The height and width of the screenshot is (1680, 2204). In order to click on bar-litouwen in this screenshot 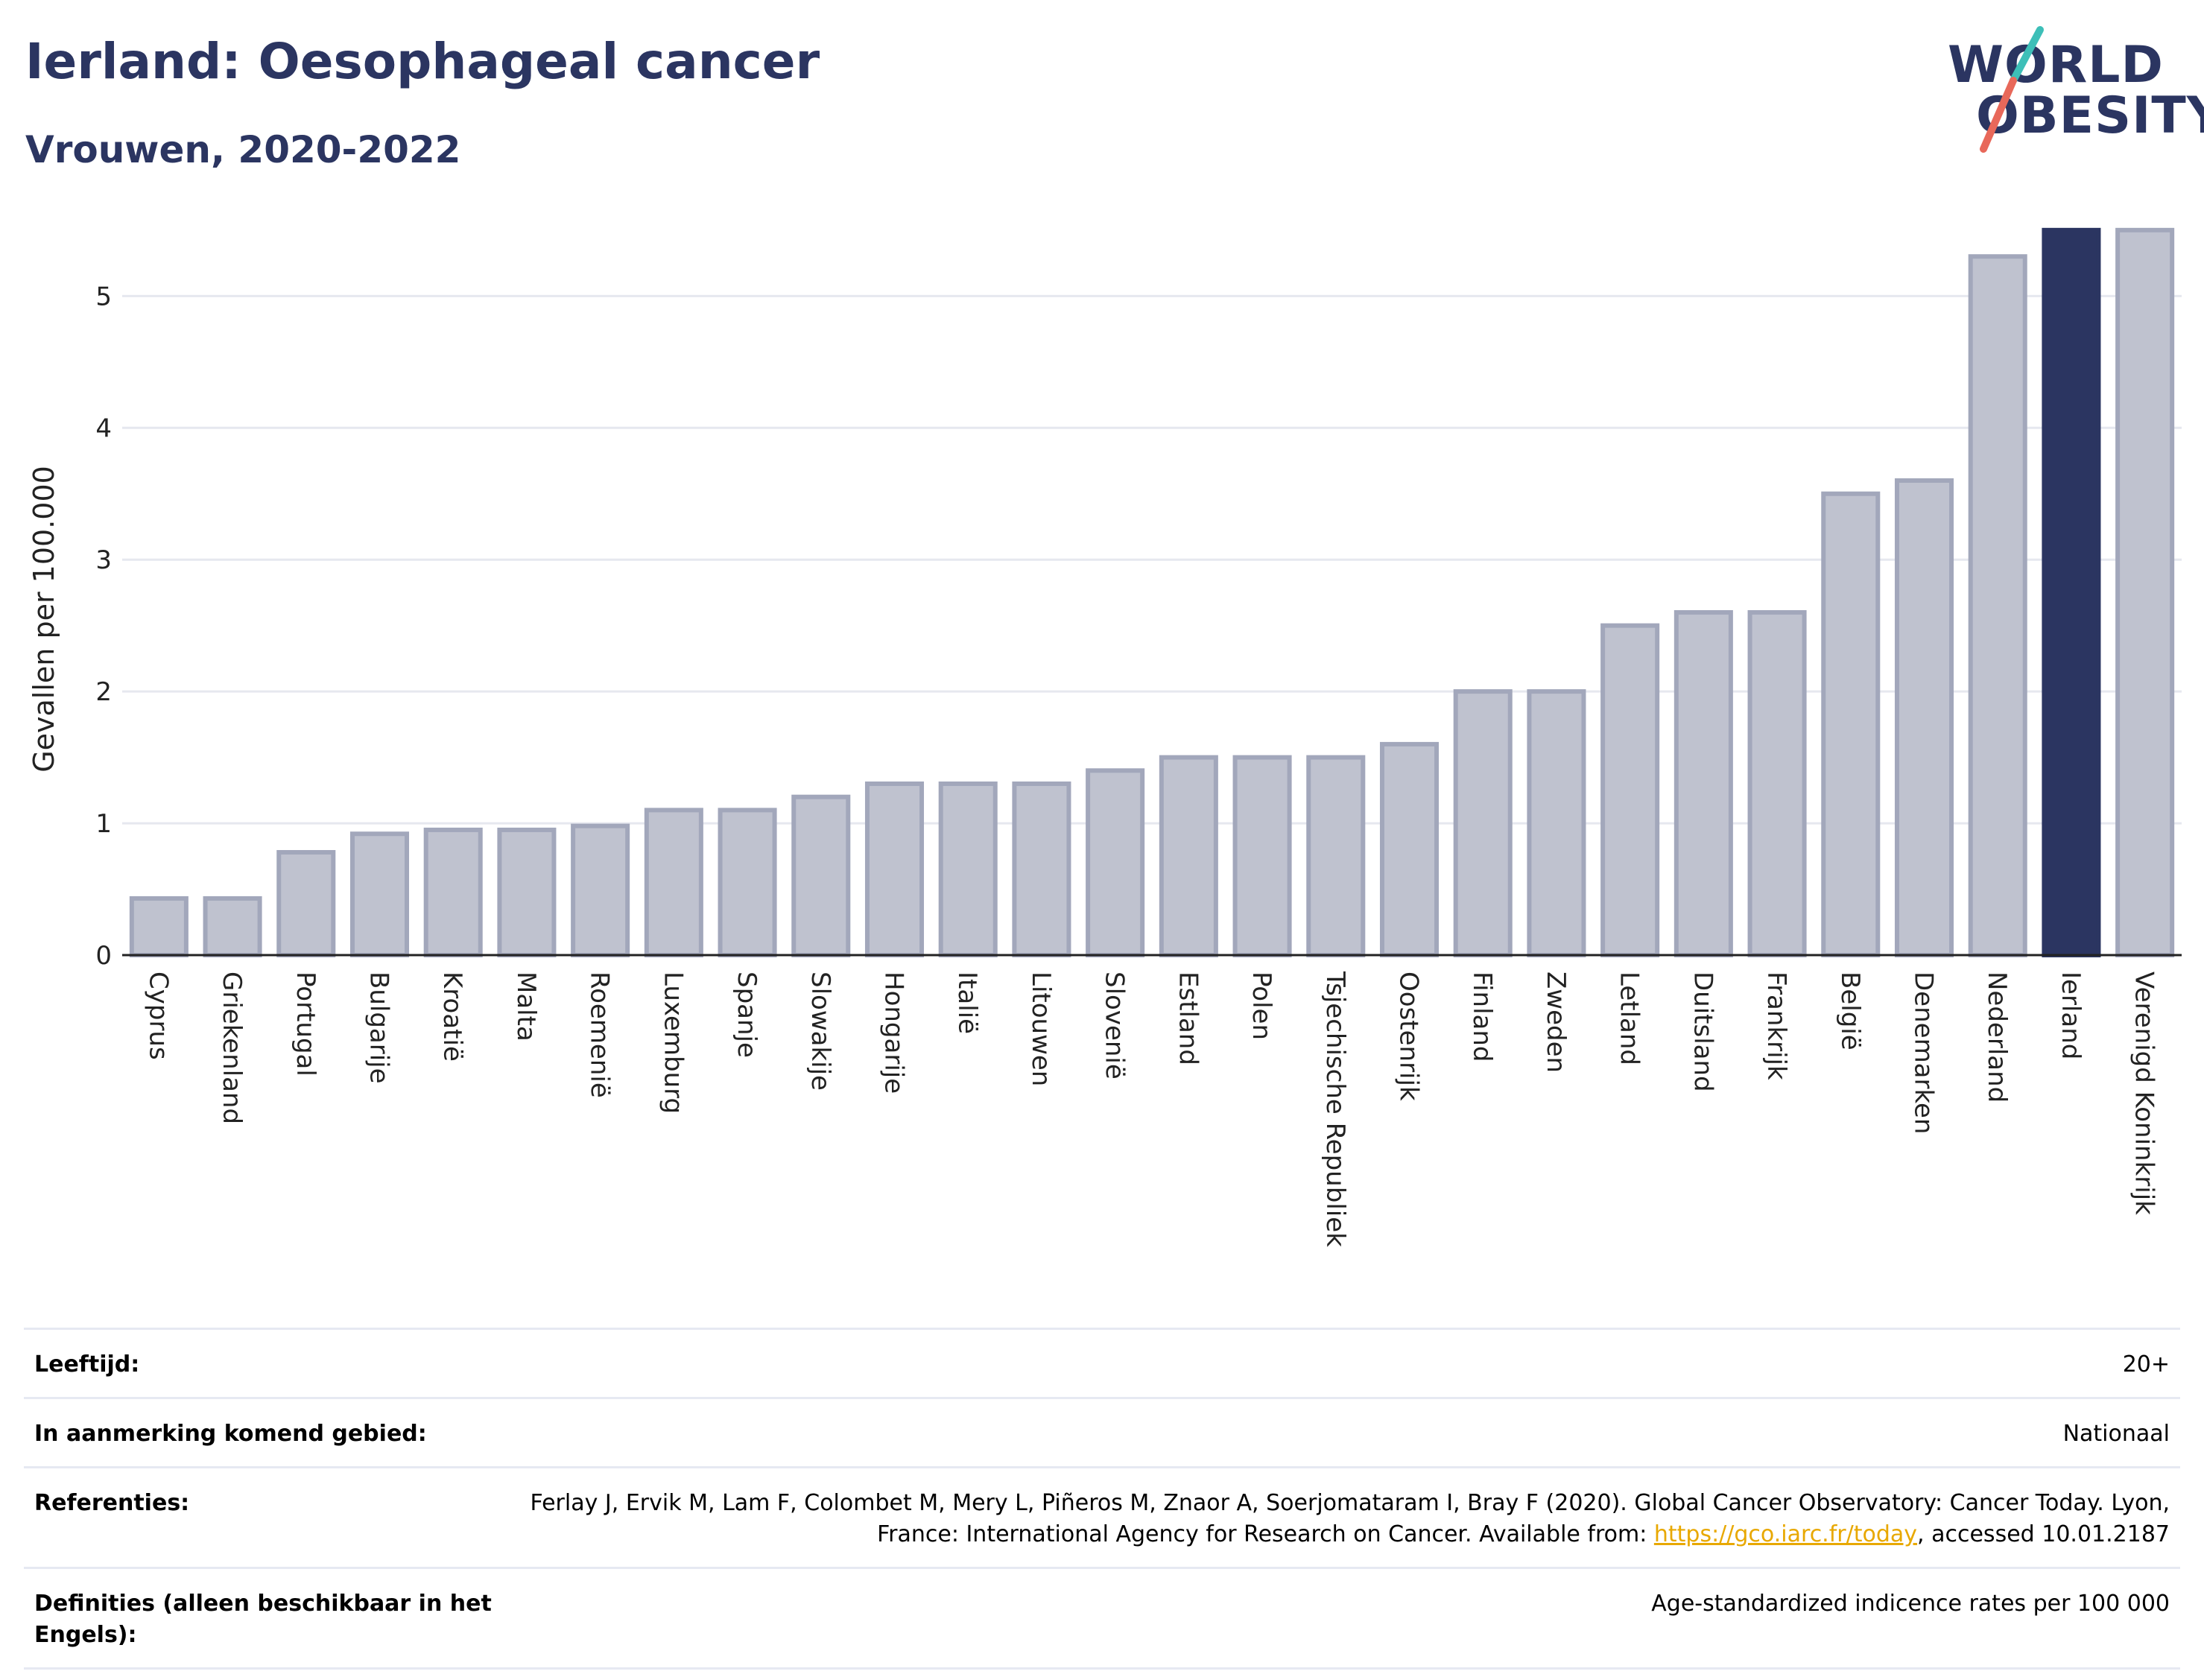, I will do `click(1041, 869)`.